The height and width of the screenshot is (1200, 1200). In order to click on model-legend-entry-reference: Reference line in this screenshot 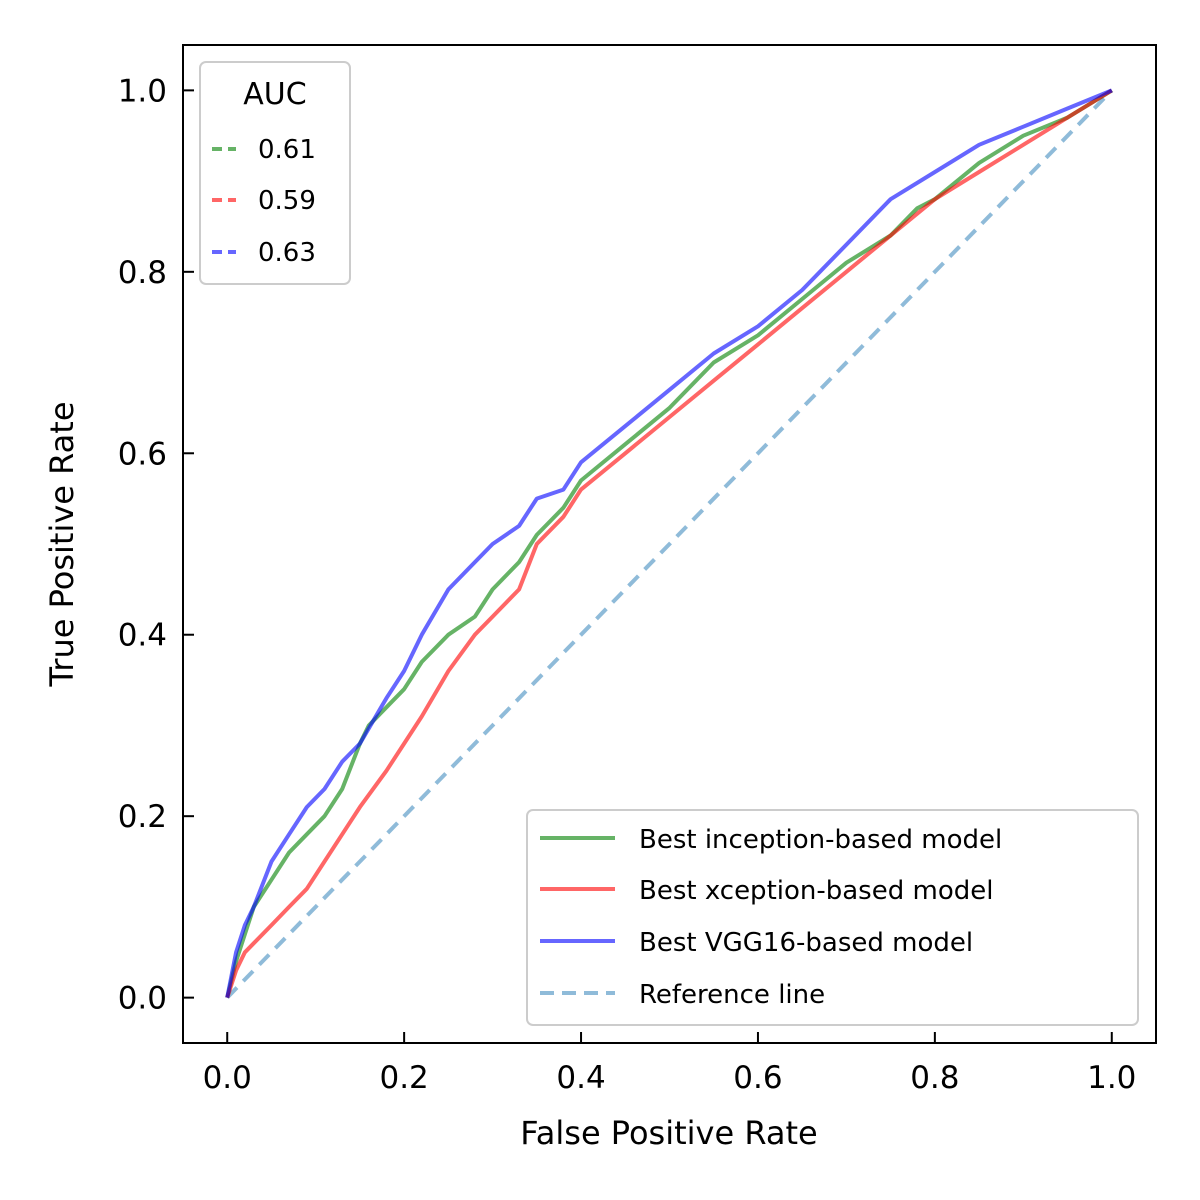, I will do `click(732, 995)`.